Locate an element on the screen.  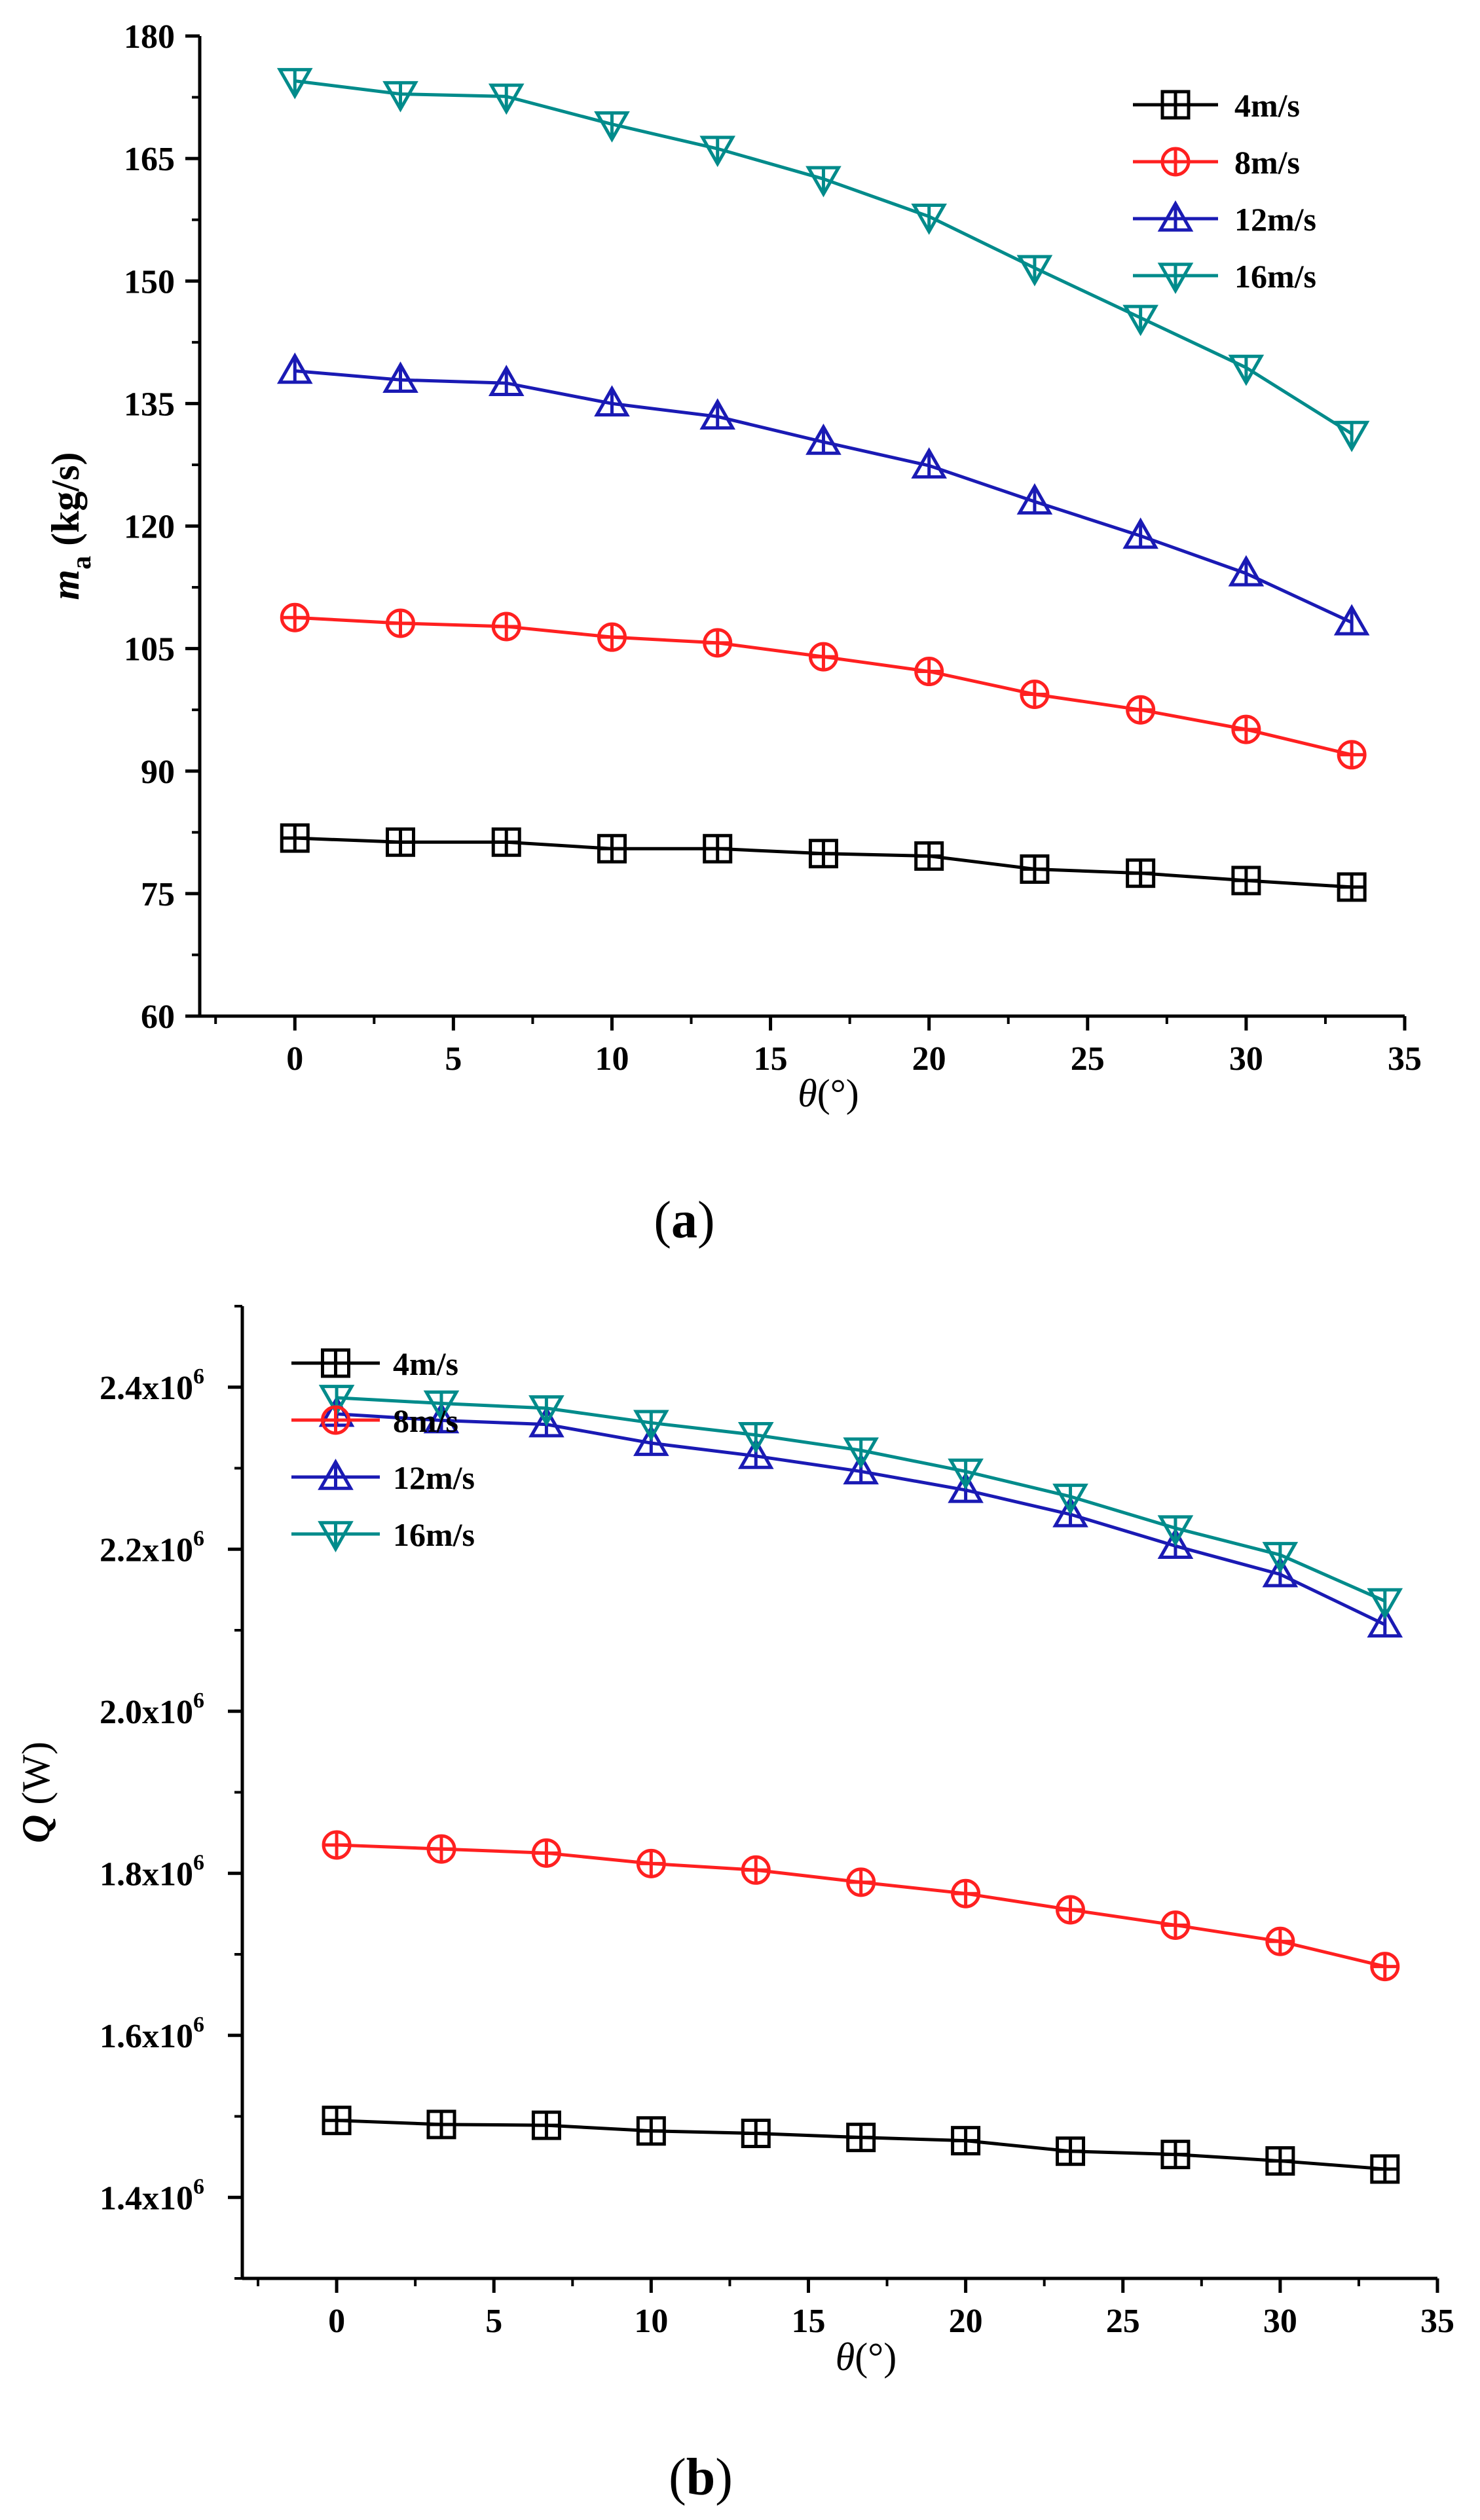
y-tick-label: 165 is located at coordinates (149, 159).